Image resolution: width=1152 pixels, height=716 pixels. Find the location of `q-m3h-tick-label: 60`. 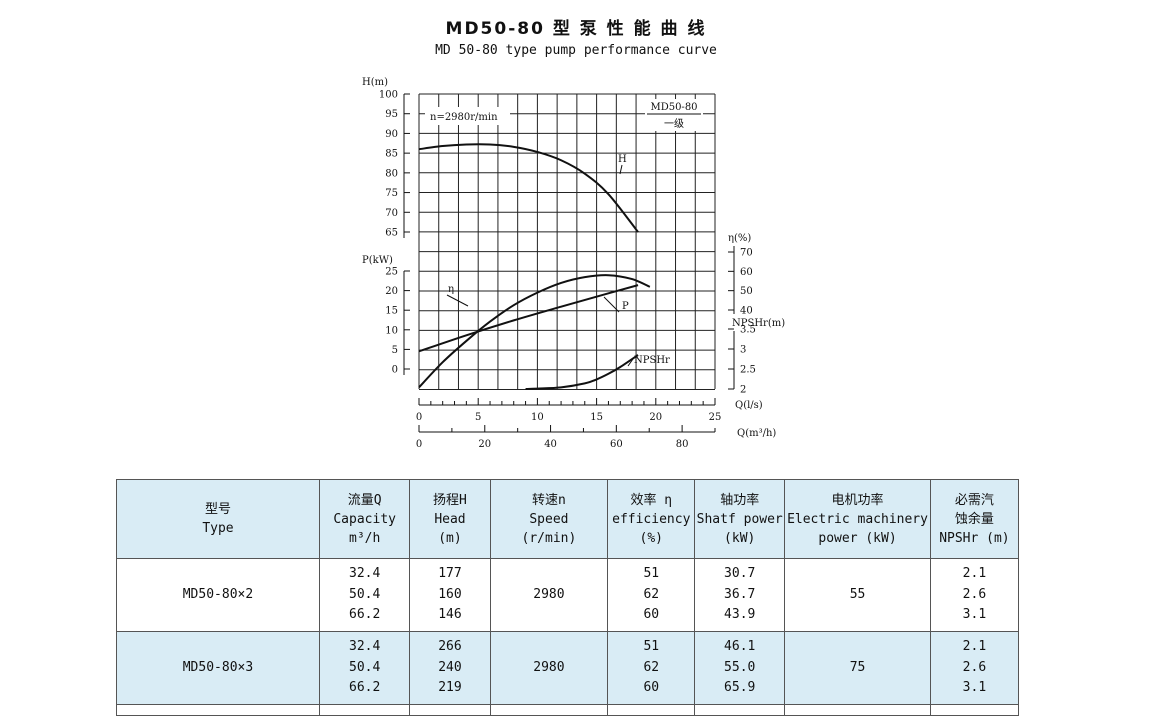

q-m3h-tick-label: 60 is located at coordinates (616, 444).